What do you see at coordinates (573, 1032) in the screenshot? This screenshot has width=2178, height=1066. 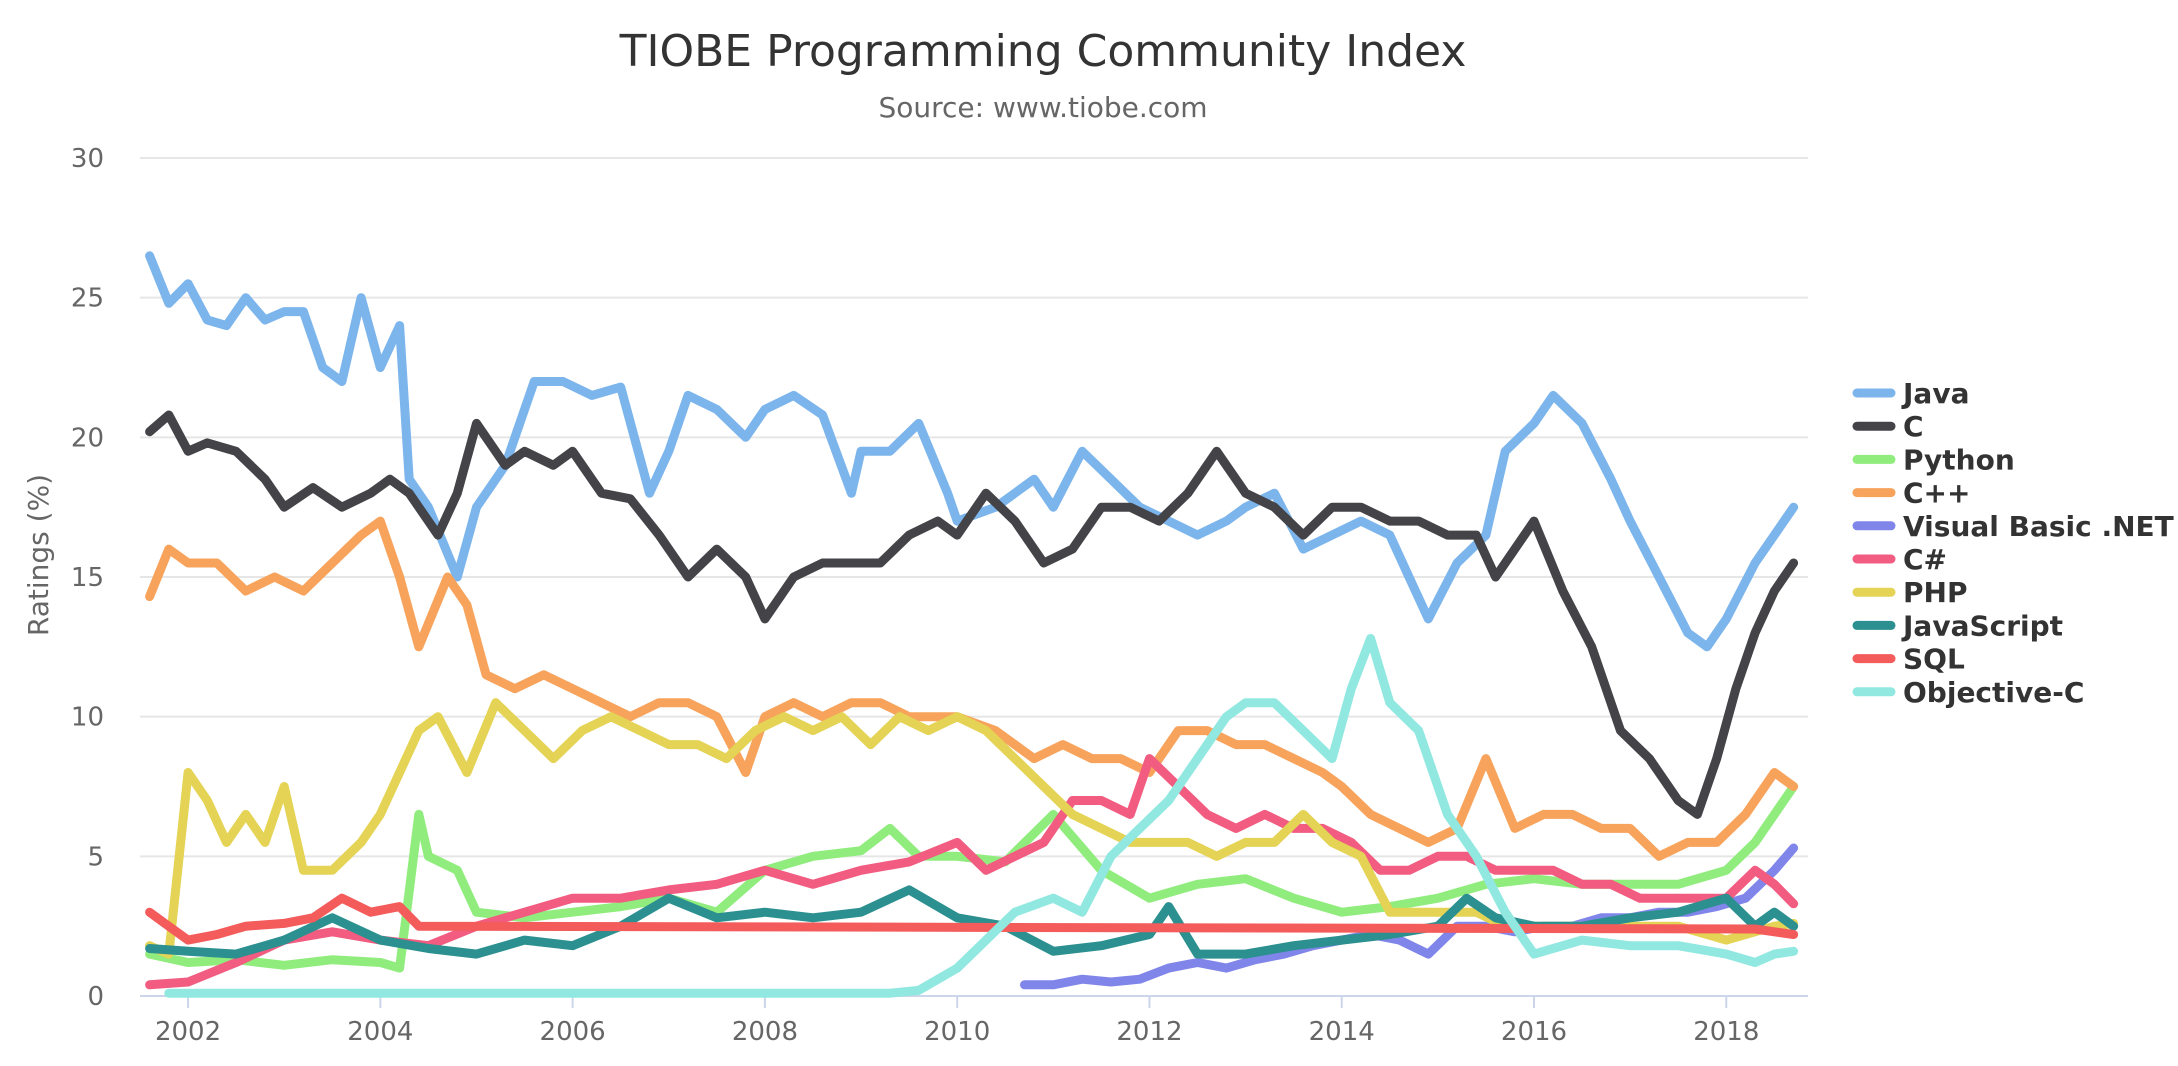 I see `x-tick-label: 2006` at bounding box center [573, 1032].